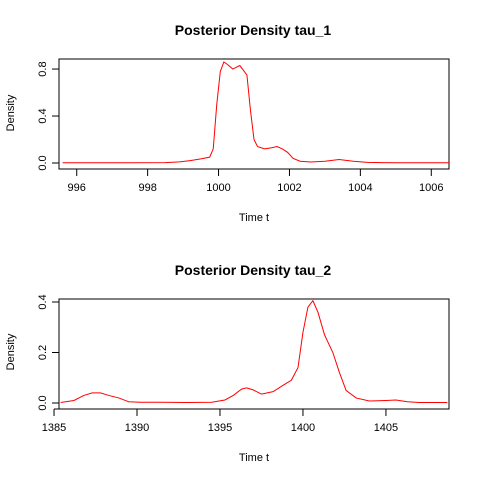 This screenshot has height=480, width=480. I want to click on x-tick-label: 1002, so click(289, 188).